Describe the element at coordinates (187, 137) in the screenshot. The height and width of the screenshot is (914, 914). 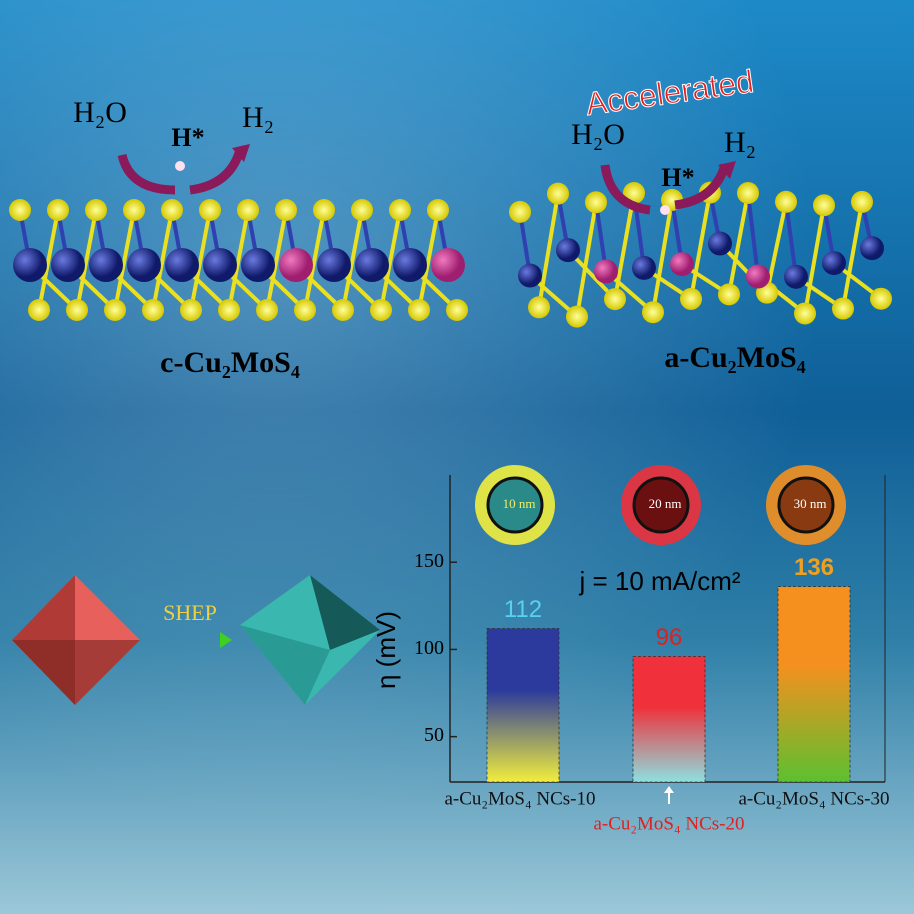
I see `label: H*` at that location.